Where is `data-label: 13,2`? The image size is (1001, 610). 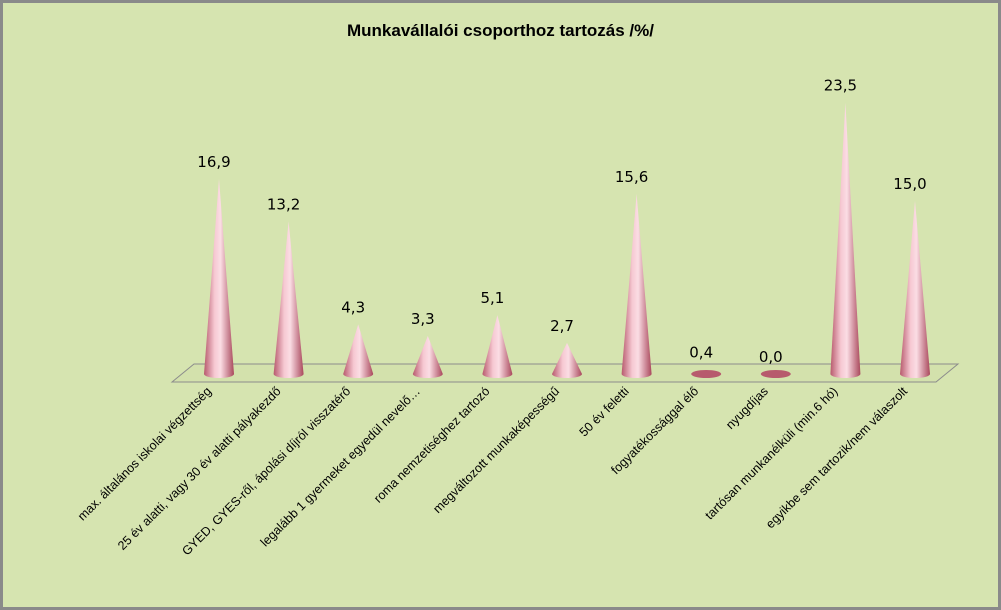
data-label: 13,2 is located at coordinates (283, 205).